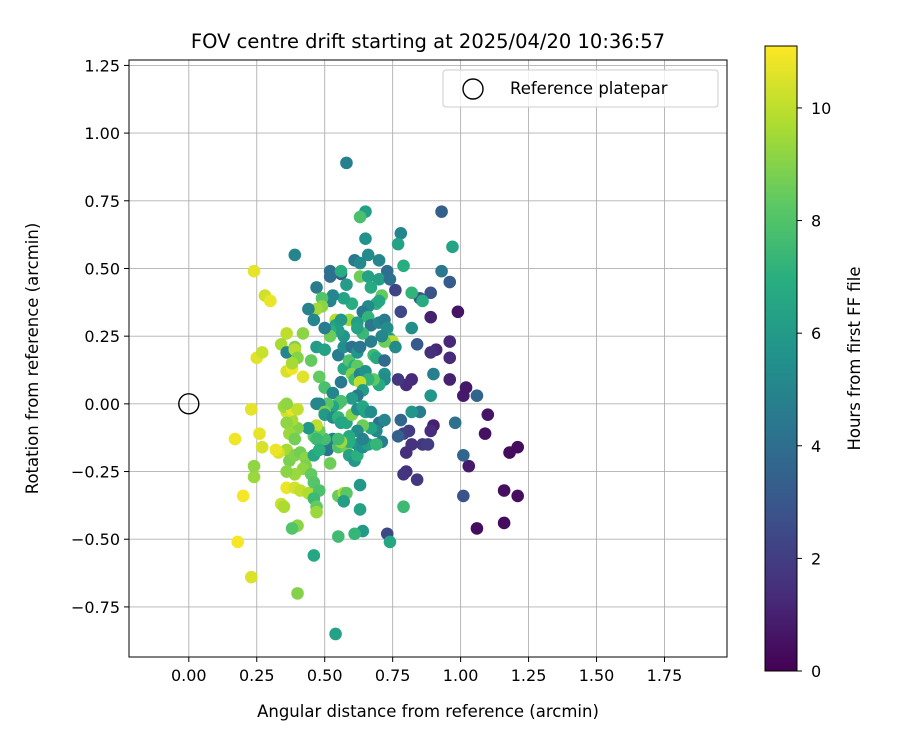 The height and width of the screenshot is (750, 900). Describe the element at coordinates (426, 671) in the screenshot. I see `x-axis-ticks: 0.00 0.25 0.50 0.75 1.00 1.25 1.50 1.75` at that location.